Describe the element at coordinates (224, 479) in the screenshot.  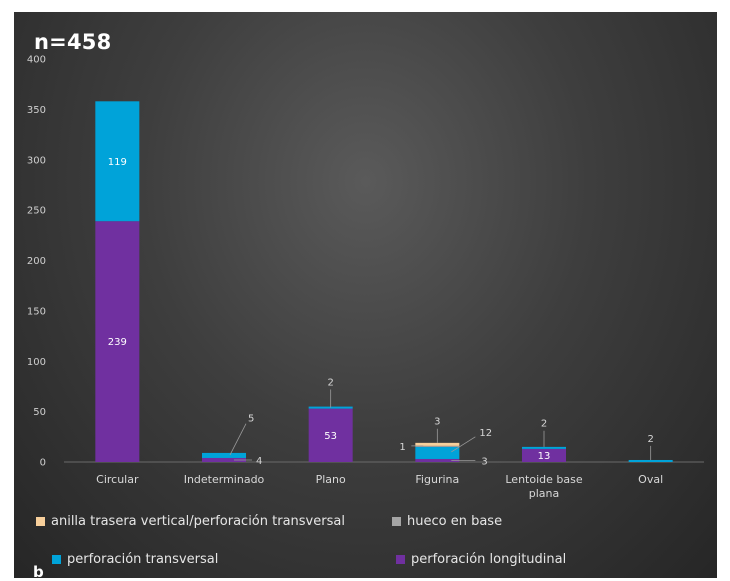
I see `x-category-label: Indeterminado` at that location.